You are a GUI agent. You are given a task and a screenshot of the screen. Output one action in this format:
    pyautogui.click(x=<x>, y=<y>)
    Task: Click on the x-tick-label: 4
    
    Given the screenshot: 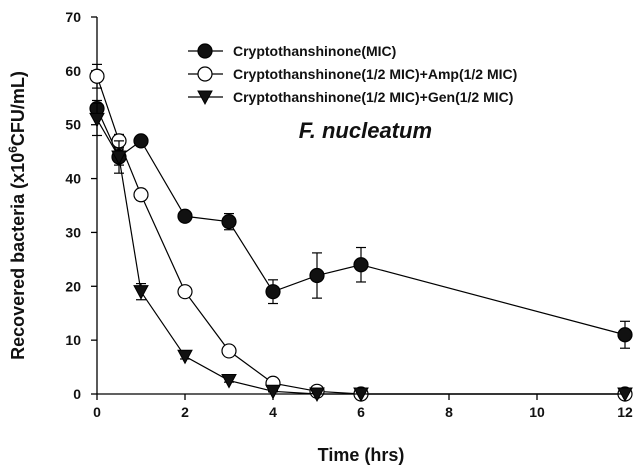 What is the action you would take?
    pyautogui.click(x=273, y=412)
    